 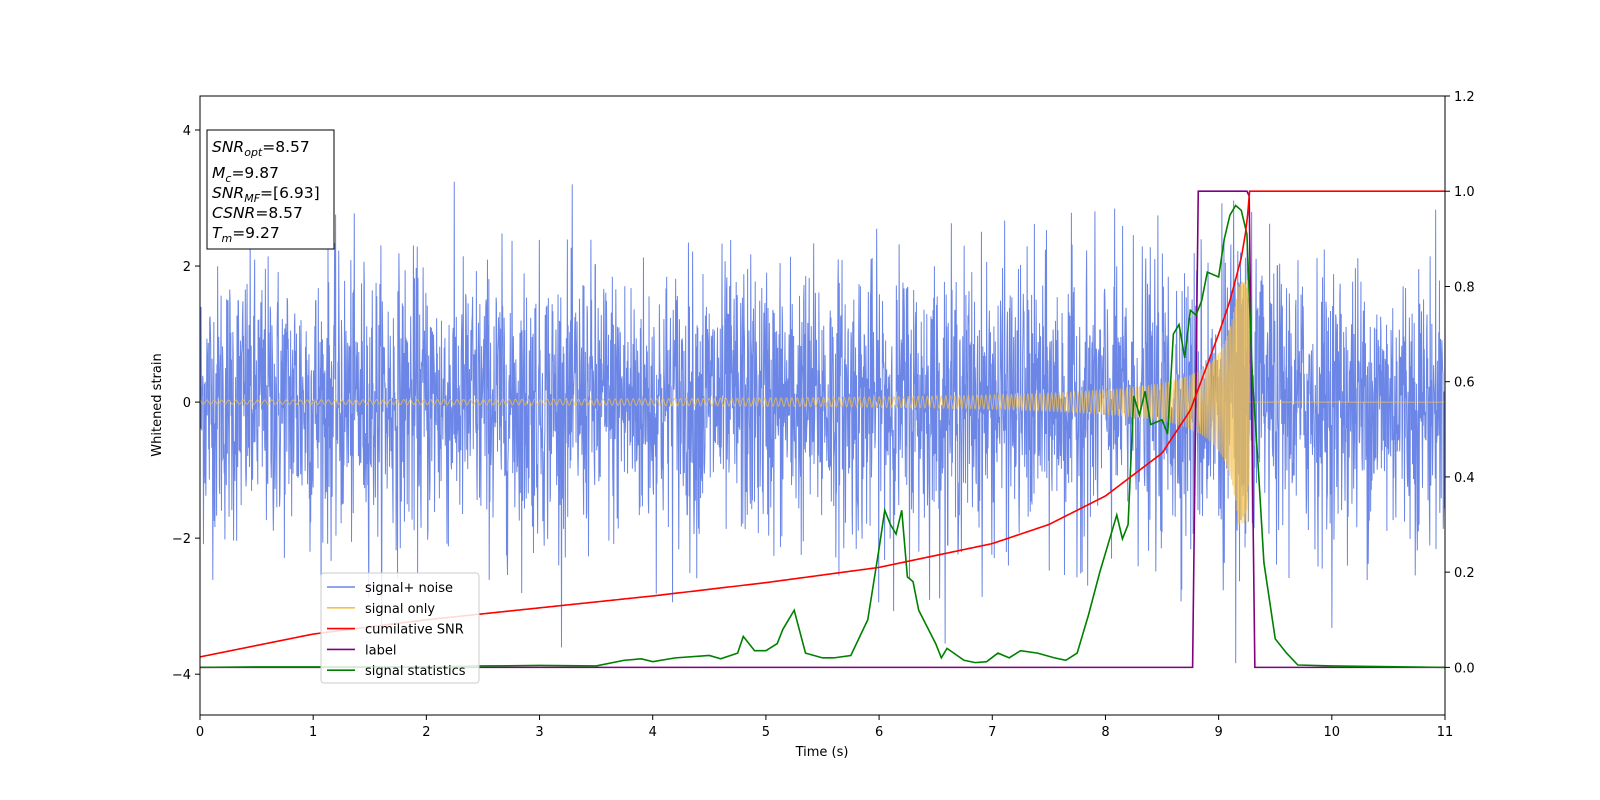 I want to click on y-left-tick-label: 4, so click(x=187, y=131).